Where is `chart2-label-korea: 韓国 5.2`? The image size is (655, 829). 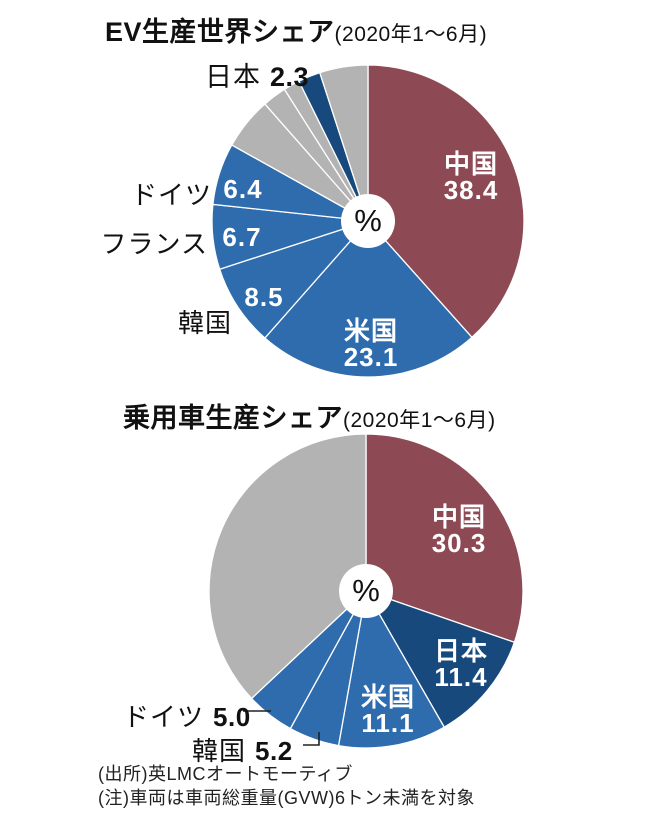 chart2-label-korea: 韓国 5.2 is located at coordinates (242, 749).